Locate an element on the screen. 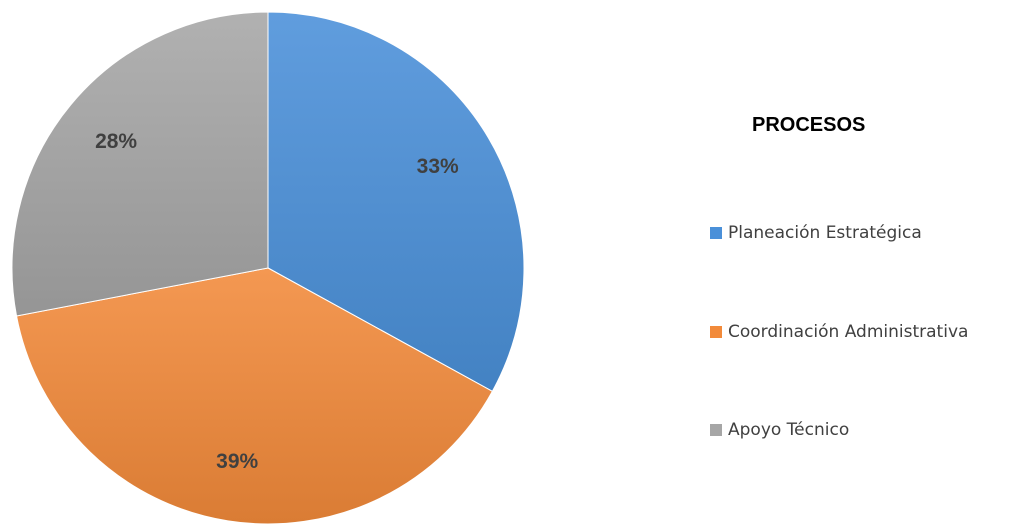  legend-item-apoyo: Apoyo Técnico is located at coordinates (779, 430).